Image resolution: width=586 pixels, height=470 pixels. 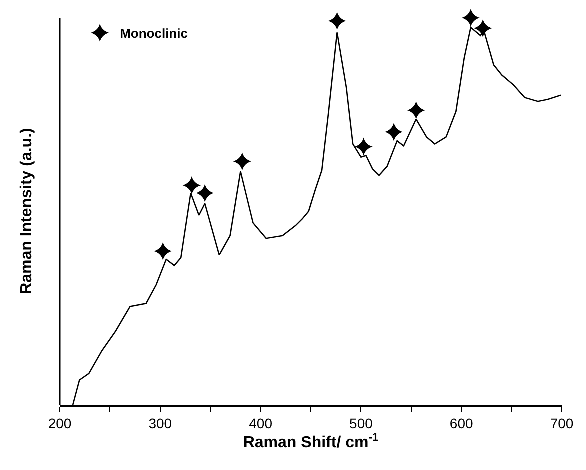 I want to click on legend-label: Monoclinic, so click(x=154, y=34).